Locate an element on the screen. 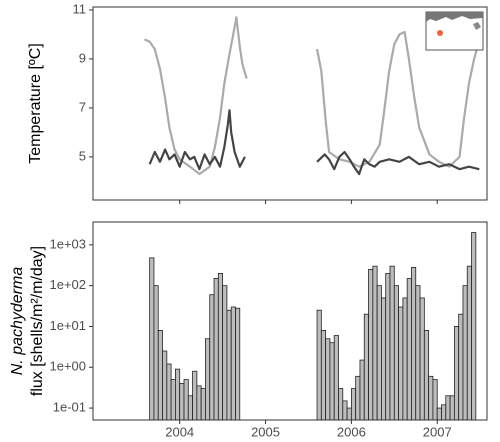 The width and height of the screenshot is (500, 442). x-tick-label: 2004 is located at coordinates (179, 431).